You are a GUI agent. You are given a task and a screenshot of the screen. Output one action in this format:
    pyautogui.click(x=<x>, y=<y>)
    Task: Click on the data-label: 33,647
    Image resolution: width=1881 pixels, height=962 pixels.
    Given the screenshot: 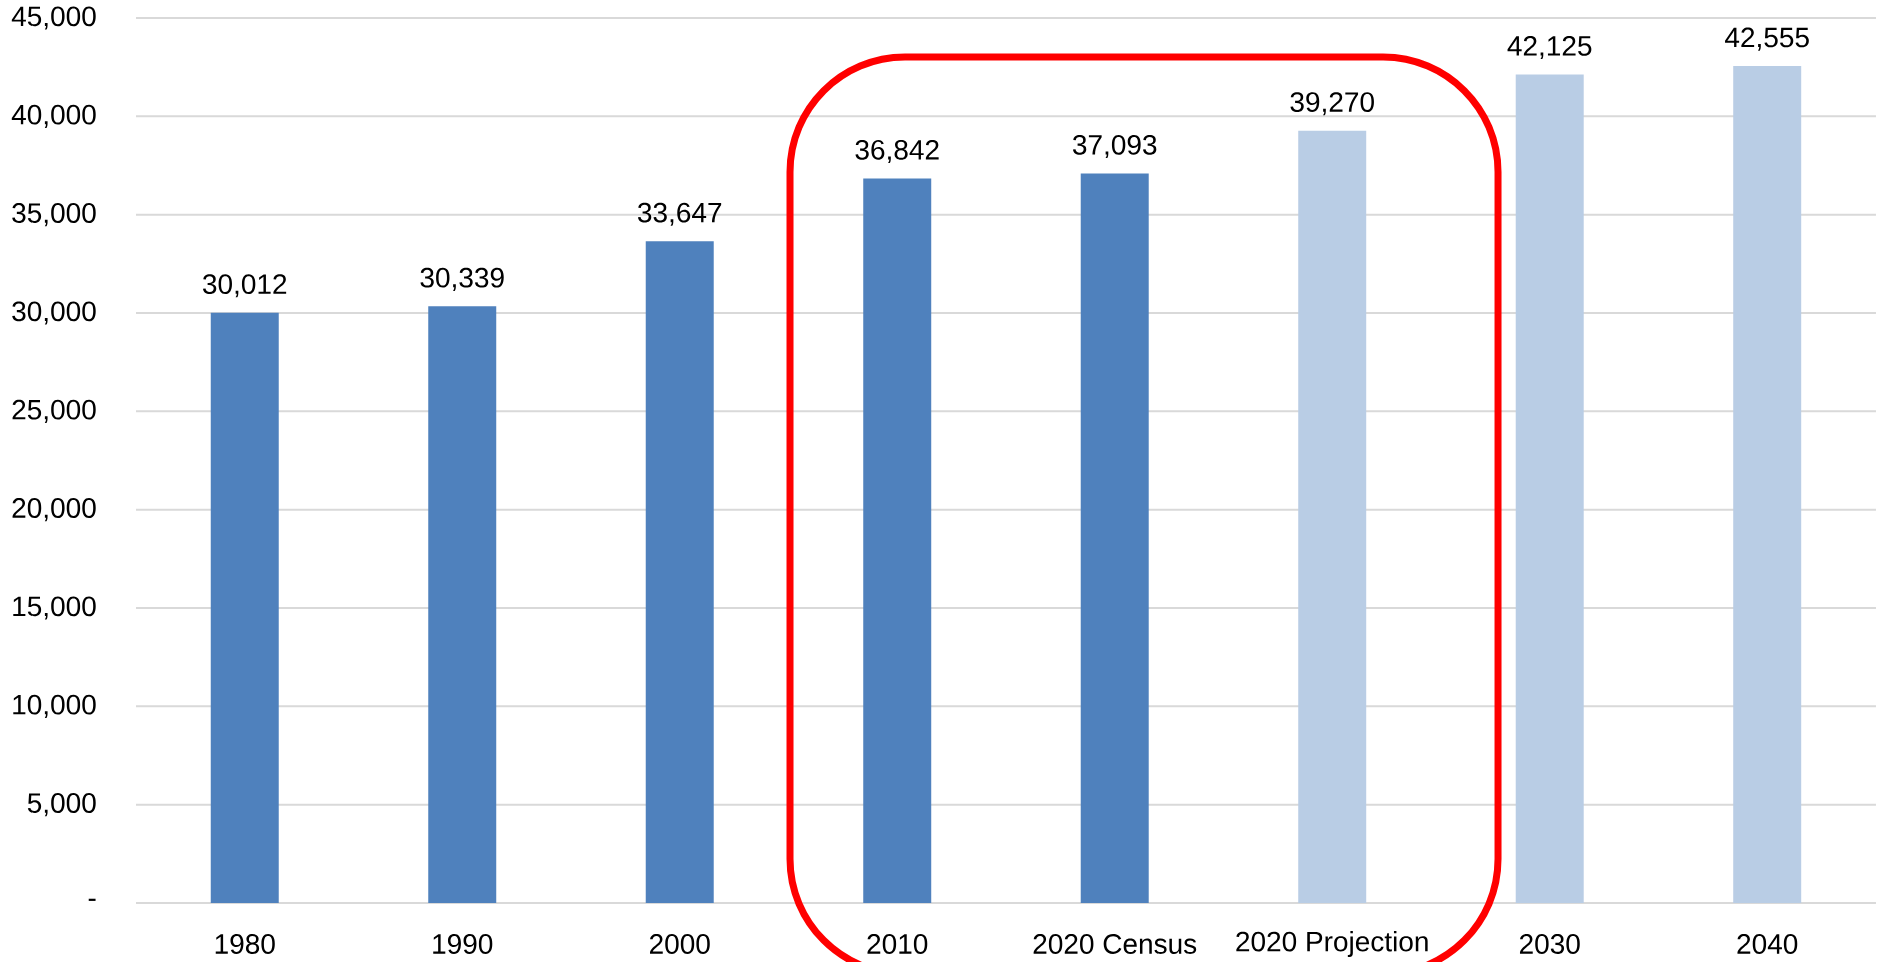 What is the action you would take?
    pyautogui.click(x=679, y=214)
    